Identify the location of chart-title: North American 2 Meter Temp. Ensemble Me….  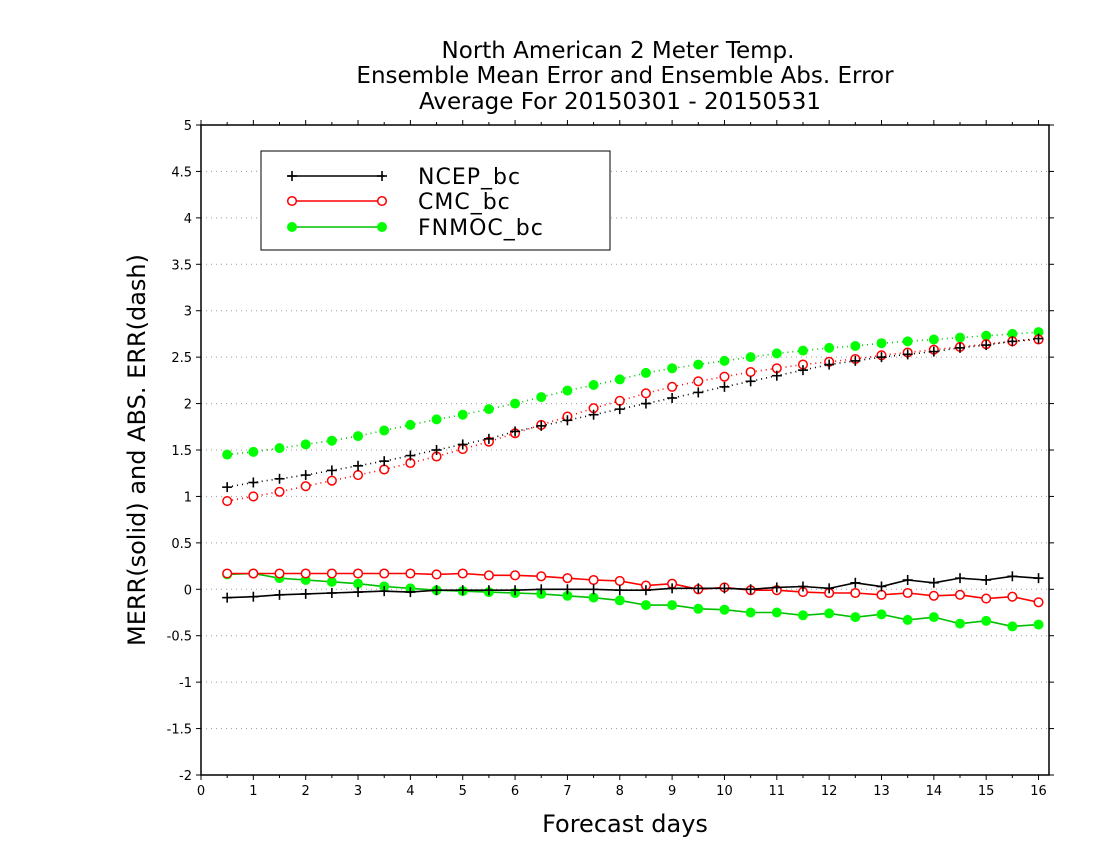
(625, 76).